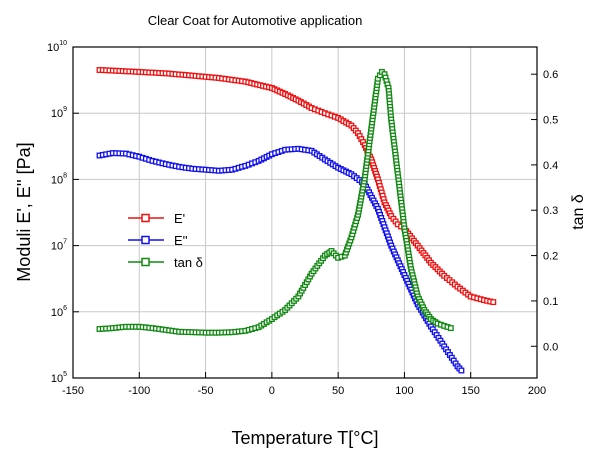 The width and height of the screenshot is (600, 455). What do you see at coordinates (550, 121) in the screenshot?
I see `y2-tick-label: 0.5` at bounding box center [550, 121].